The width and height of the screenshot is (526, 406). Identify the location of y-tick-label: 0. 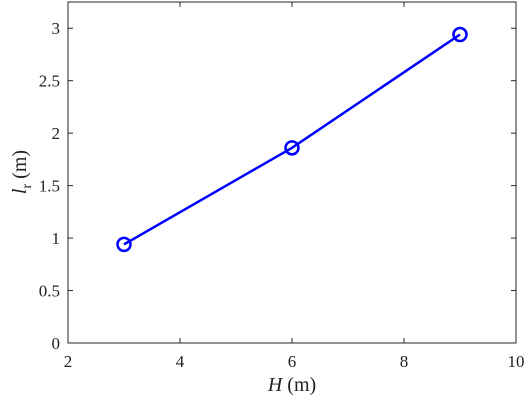
(56, 343).